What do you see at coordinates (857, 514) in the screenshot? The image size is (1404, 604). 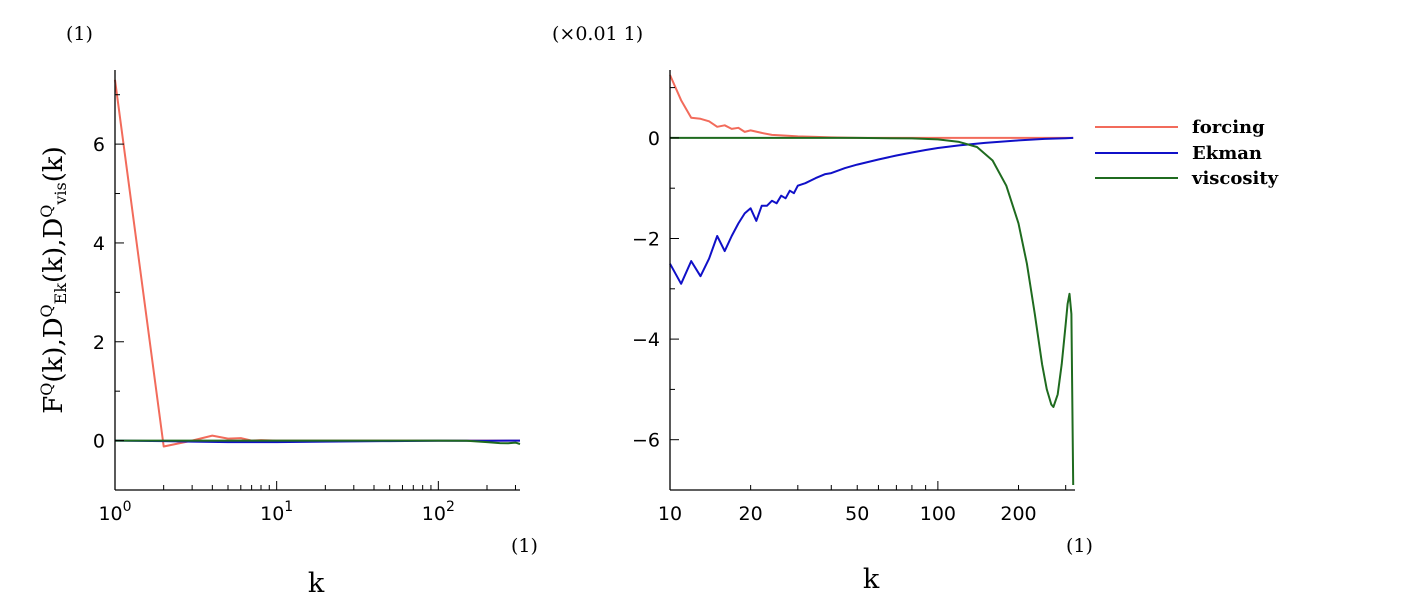 I see `right-xtick-label: 50` at bounding box center [857, 514].